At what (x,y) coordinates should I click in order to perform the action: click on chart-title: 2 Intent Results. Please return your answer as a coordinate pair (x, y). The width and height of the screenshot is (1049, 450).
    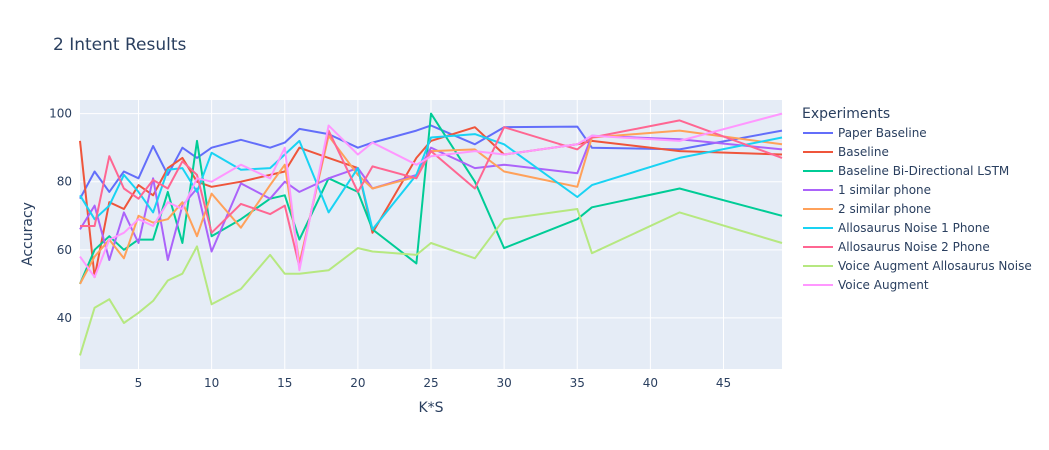
    Looking at the image, I should click on (120, 45).